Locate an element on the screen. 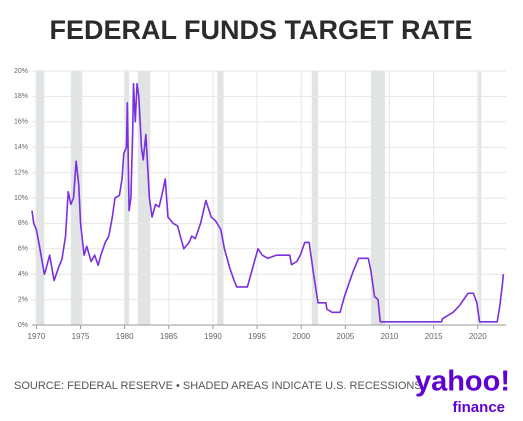 The width and height of the screenshot is (523, 421). x-tick-label: 1995 is located at coordinates (257, 336).